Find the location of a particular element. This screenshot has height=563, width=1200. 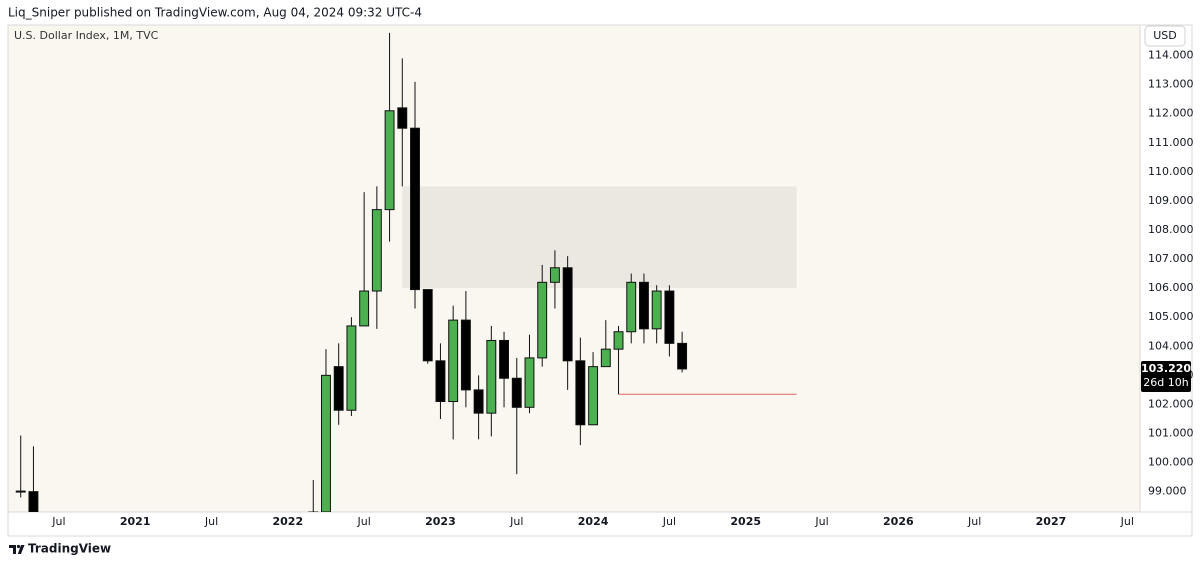

x-tick-label: 2024 is located at coordinates (593, 521).